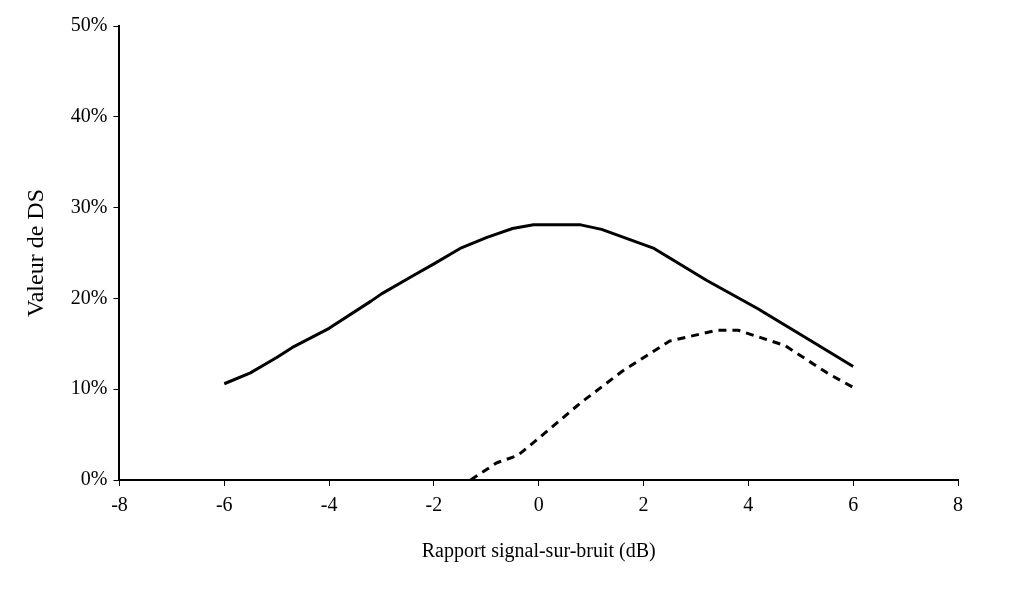  I want to click on y-axis-title: Valeur de DS, so click(34, 253).